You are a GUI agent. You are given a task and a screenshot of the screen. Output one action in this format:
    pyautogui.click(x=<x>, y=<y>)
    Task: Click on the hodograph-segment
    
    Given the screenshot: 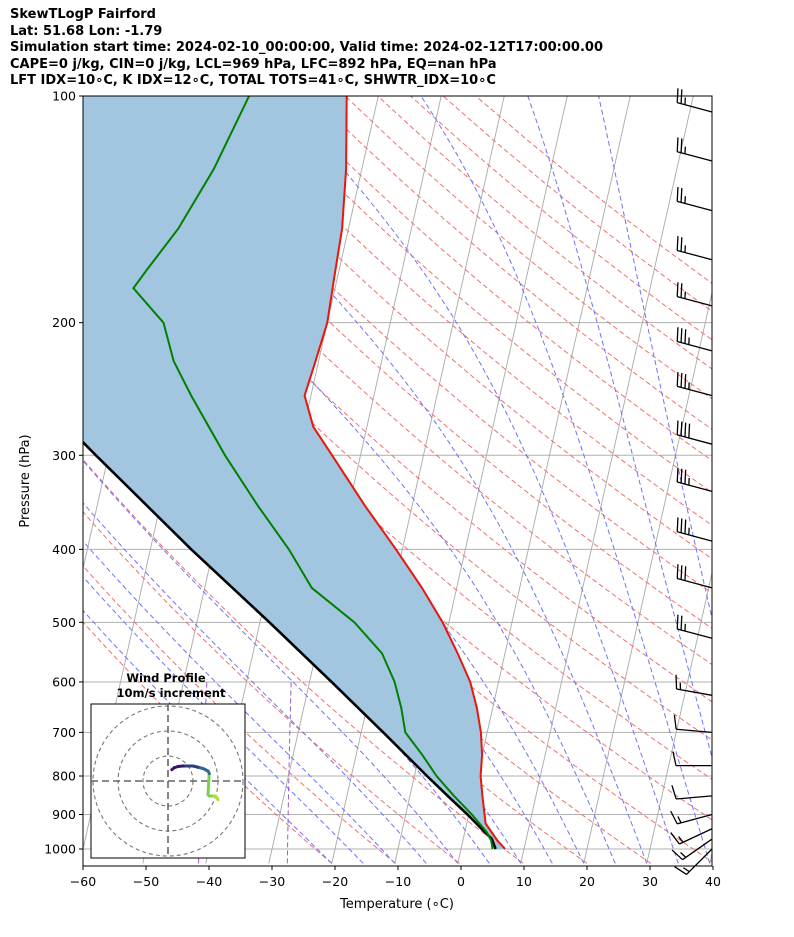 What is the action you would take?
    pyautogui.click(x=173, y=769)
    